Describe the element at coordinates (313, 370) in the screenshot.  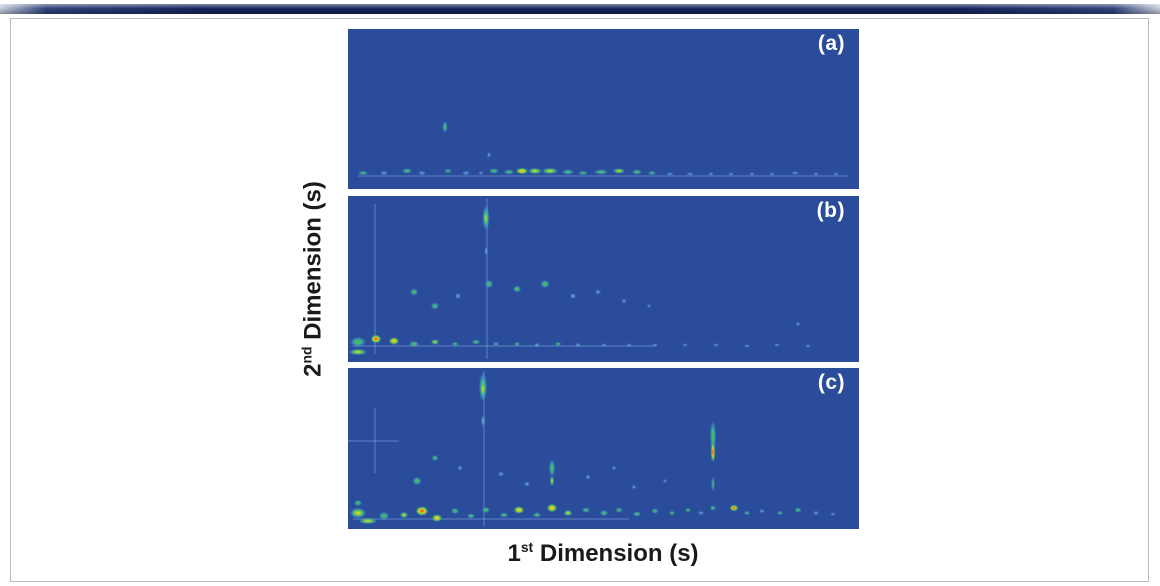
I see `y-axis-label-base: 2` at that location.